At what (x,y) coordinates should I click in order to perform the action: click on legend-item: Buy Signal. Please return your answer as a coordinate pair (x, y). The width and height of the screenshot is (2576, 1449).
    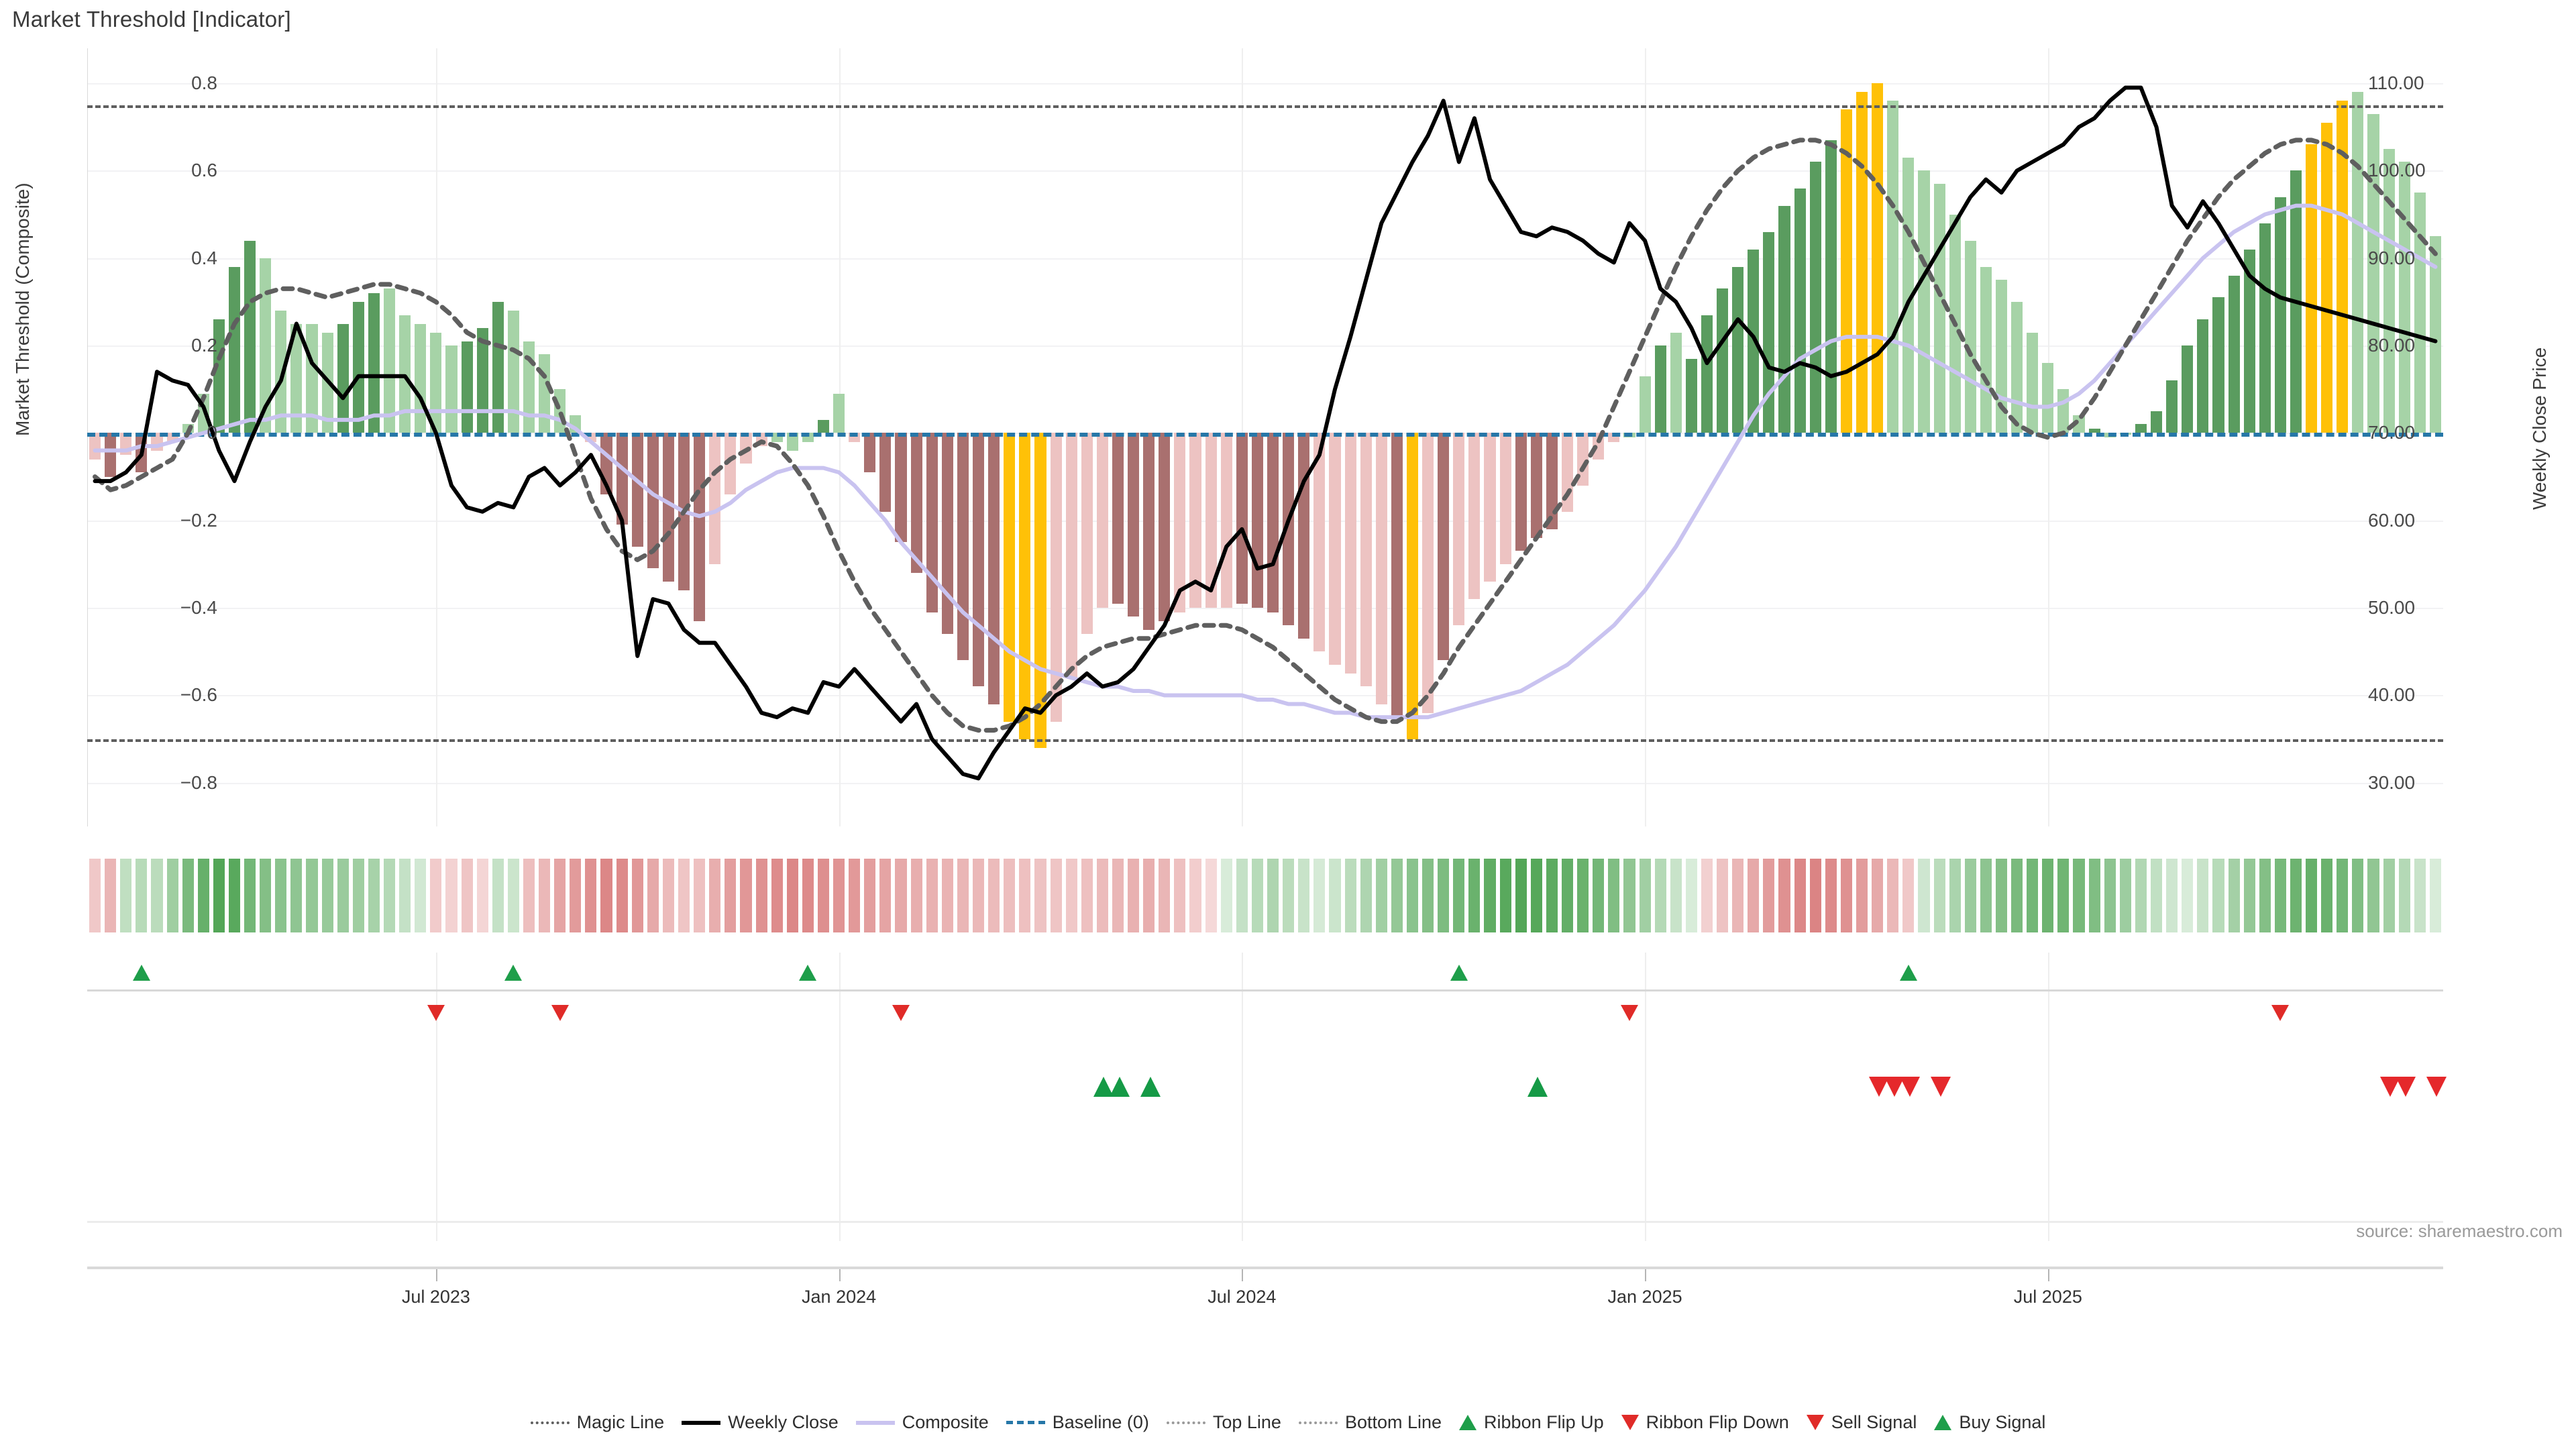
    Looking at the image, I should click on (1989, 1422).